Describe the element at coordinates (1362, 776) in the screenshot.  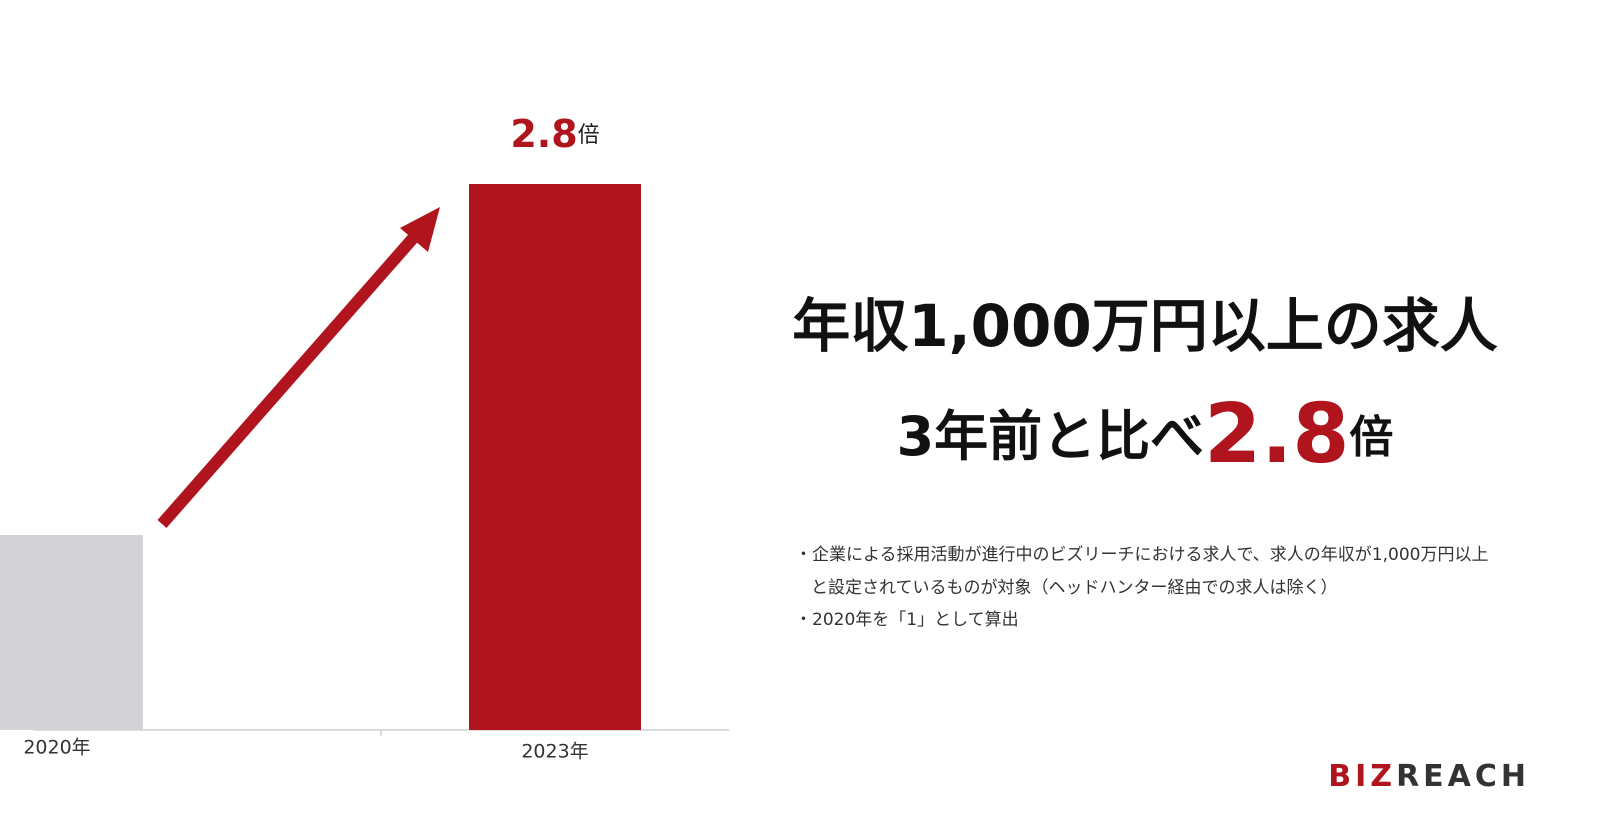
I see `logo-accent: BIZ` at that location.